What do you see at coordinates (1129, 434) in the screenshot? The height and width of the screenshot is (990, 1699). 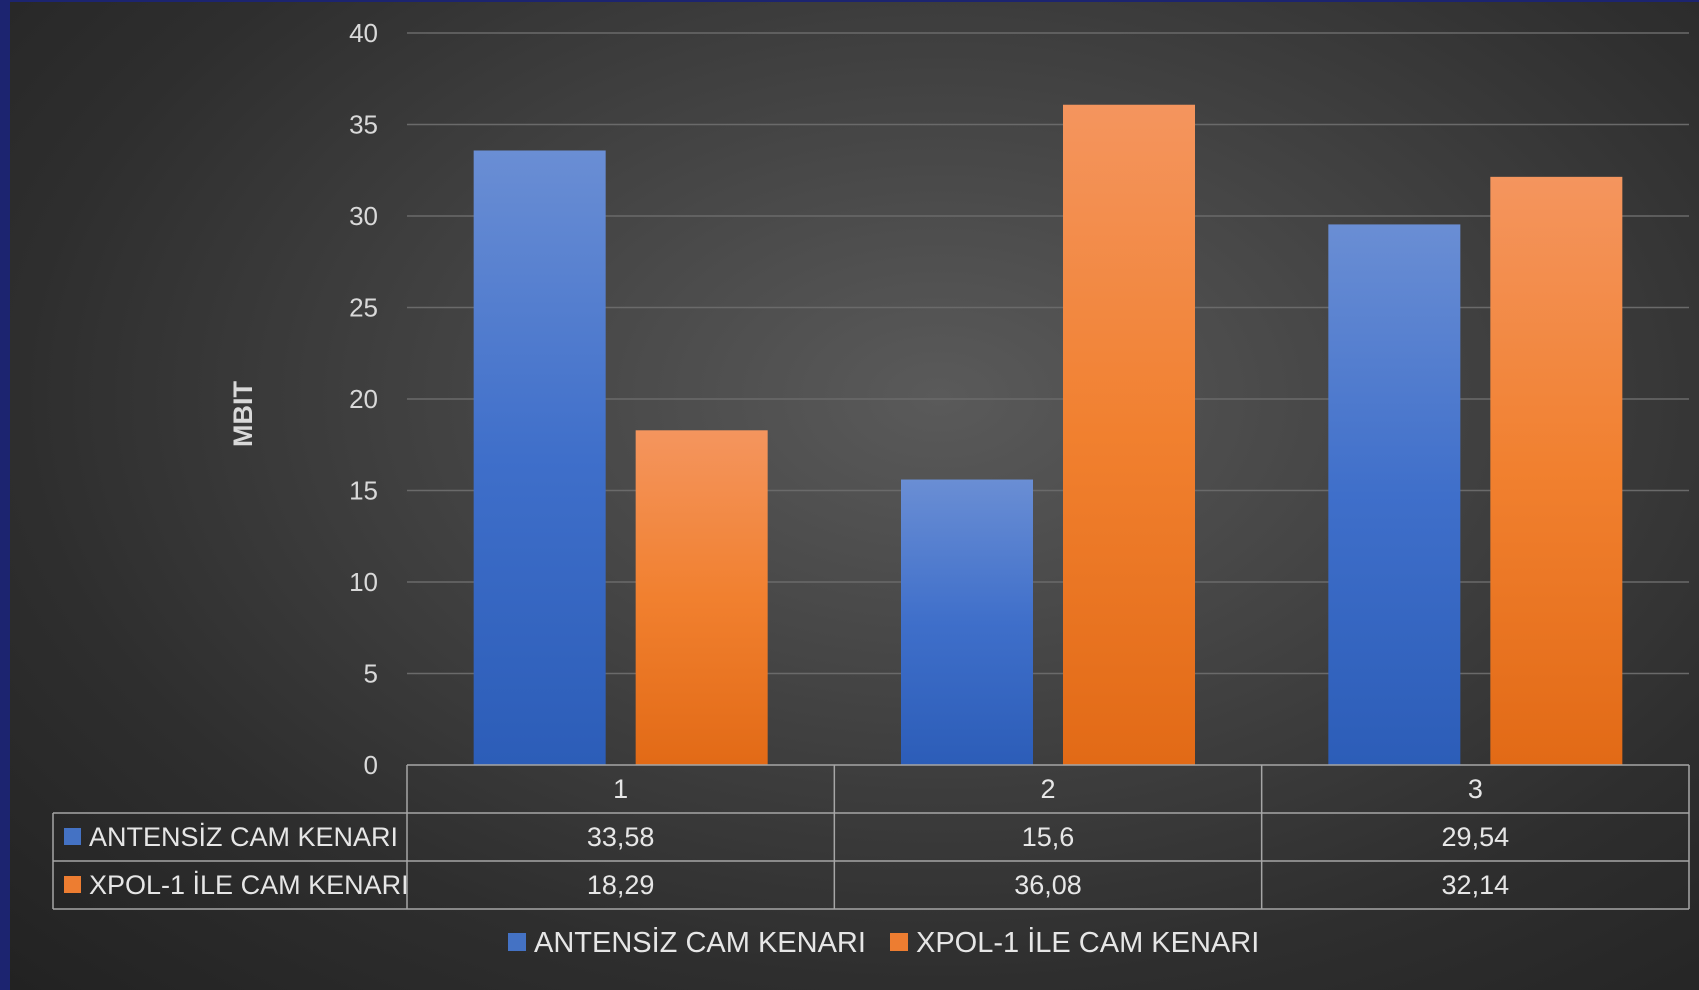 I see `bar-series1-cat1` at bounding box center [1129, 434].